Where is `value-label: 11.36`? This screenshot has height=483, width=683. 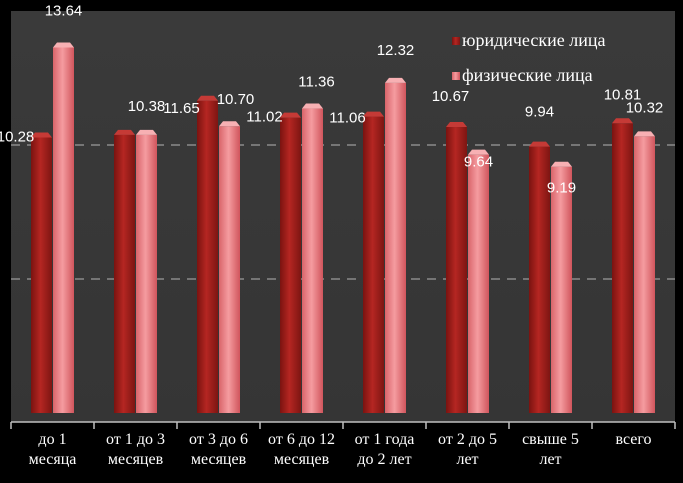 value-label: 11.36 is located at coordinates (316, 82).